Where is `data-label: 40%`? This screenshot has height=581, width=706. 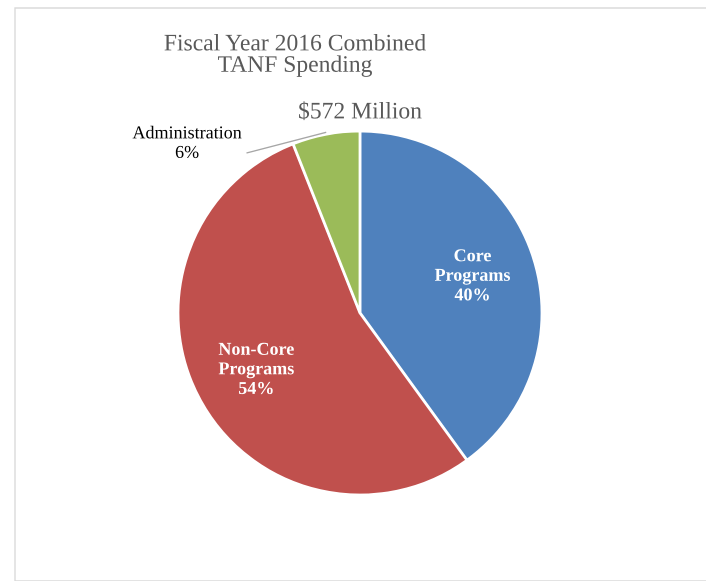 data-label: 40% is located at coordinates (471, 294).